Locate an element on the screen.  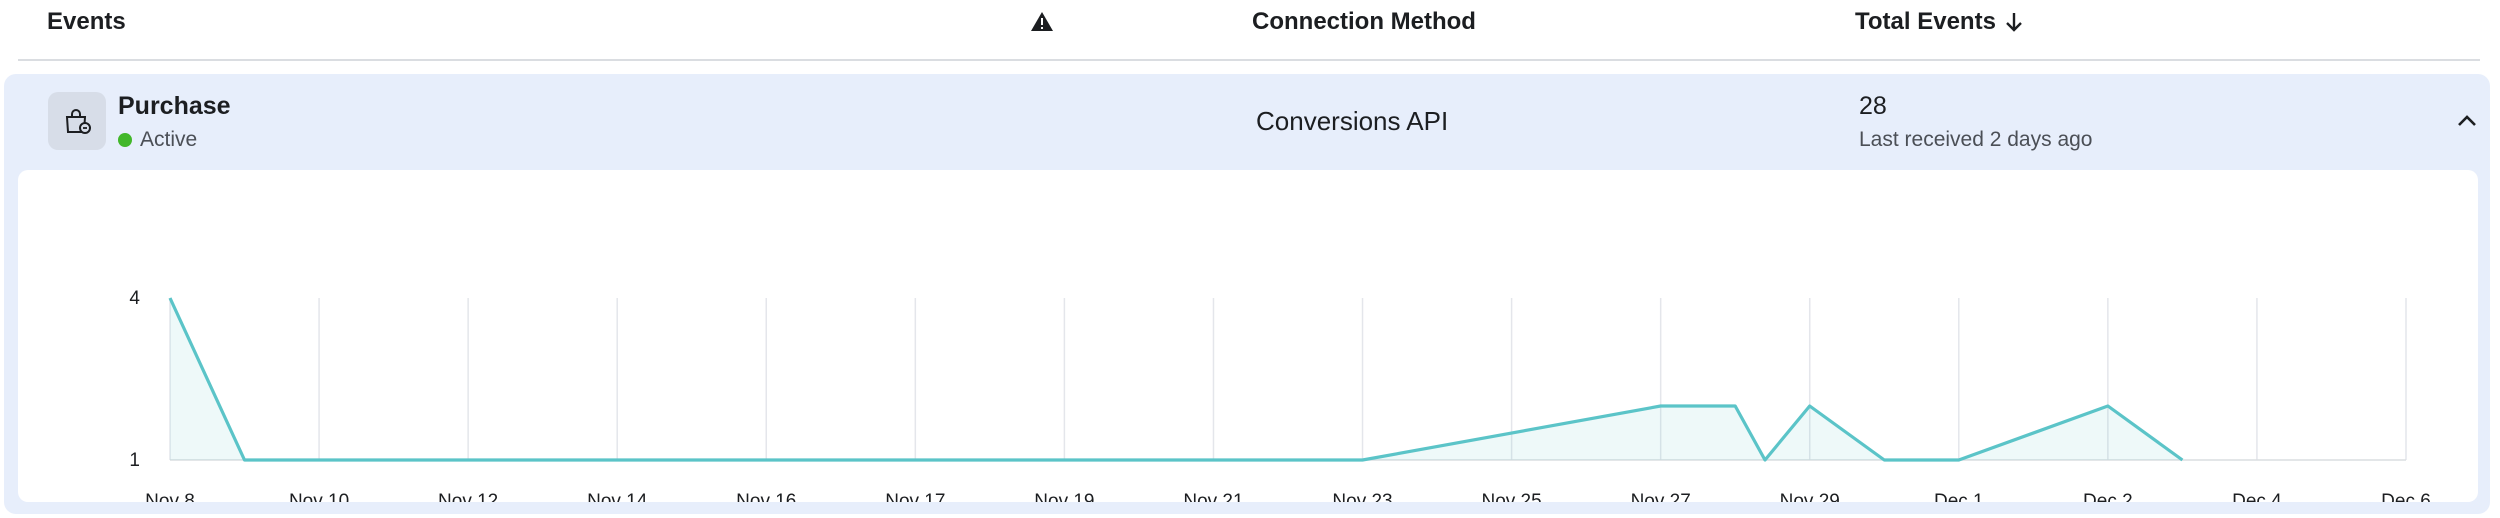
y-tick-label: 1 is located at coordinates (134, 460).